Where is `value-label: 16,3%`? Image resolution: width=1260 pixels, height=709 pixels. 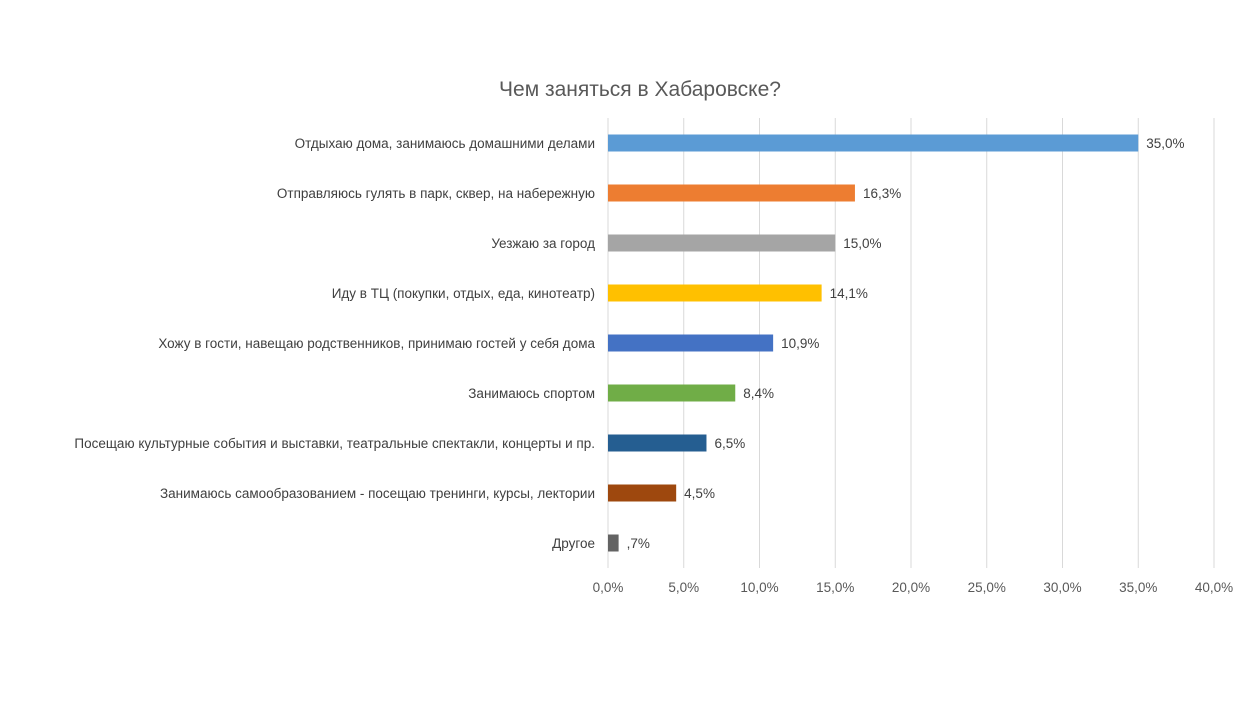 value-label: 16,3% is located at coordinates (882, 193).